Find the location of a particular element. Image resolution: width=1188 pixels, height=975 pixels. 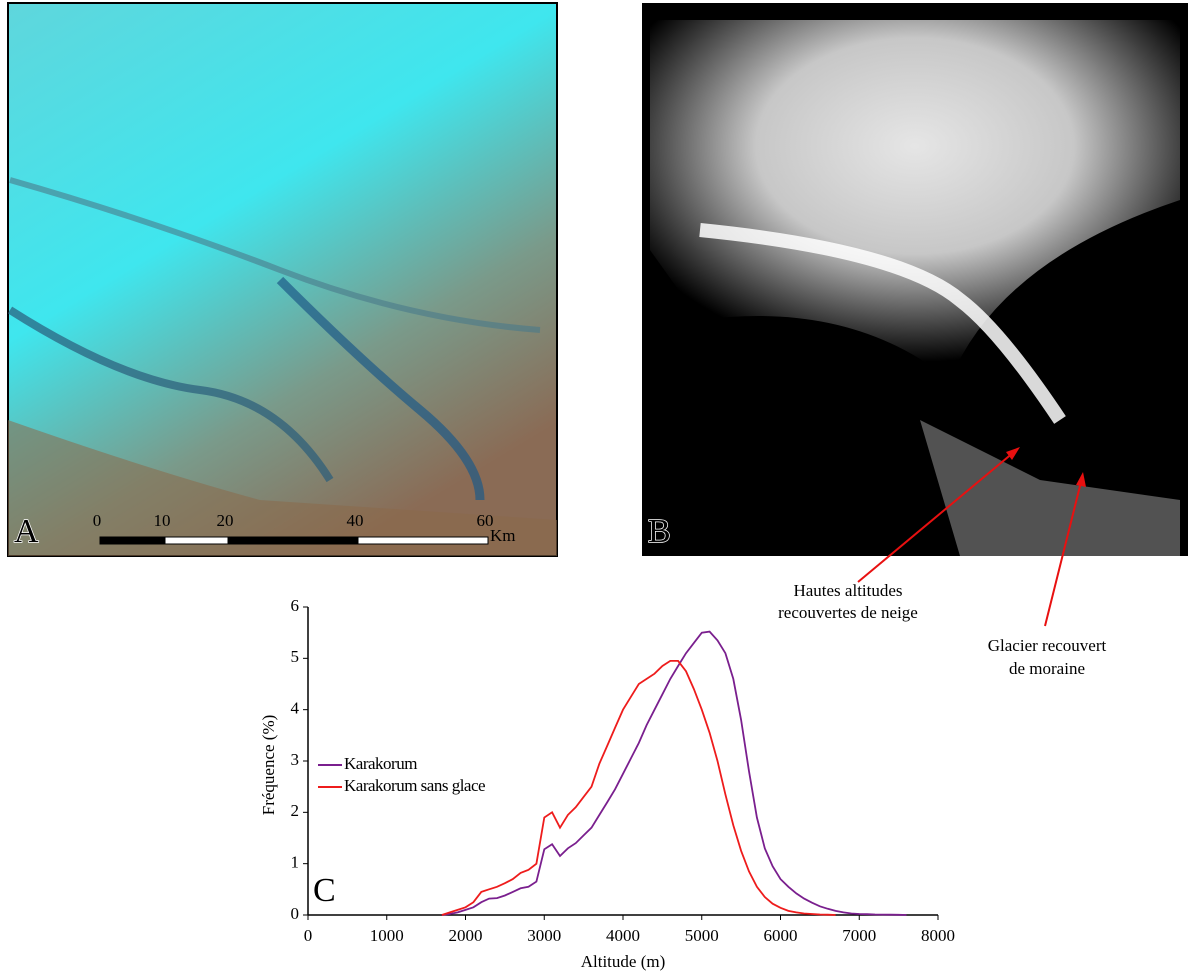

x-tick-label: 2000 is located at coordinates (466, 935).